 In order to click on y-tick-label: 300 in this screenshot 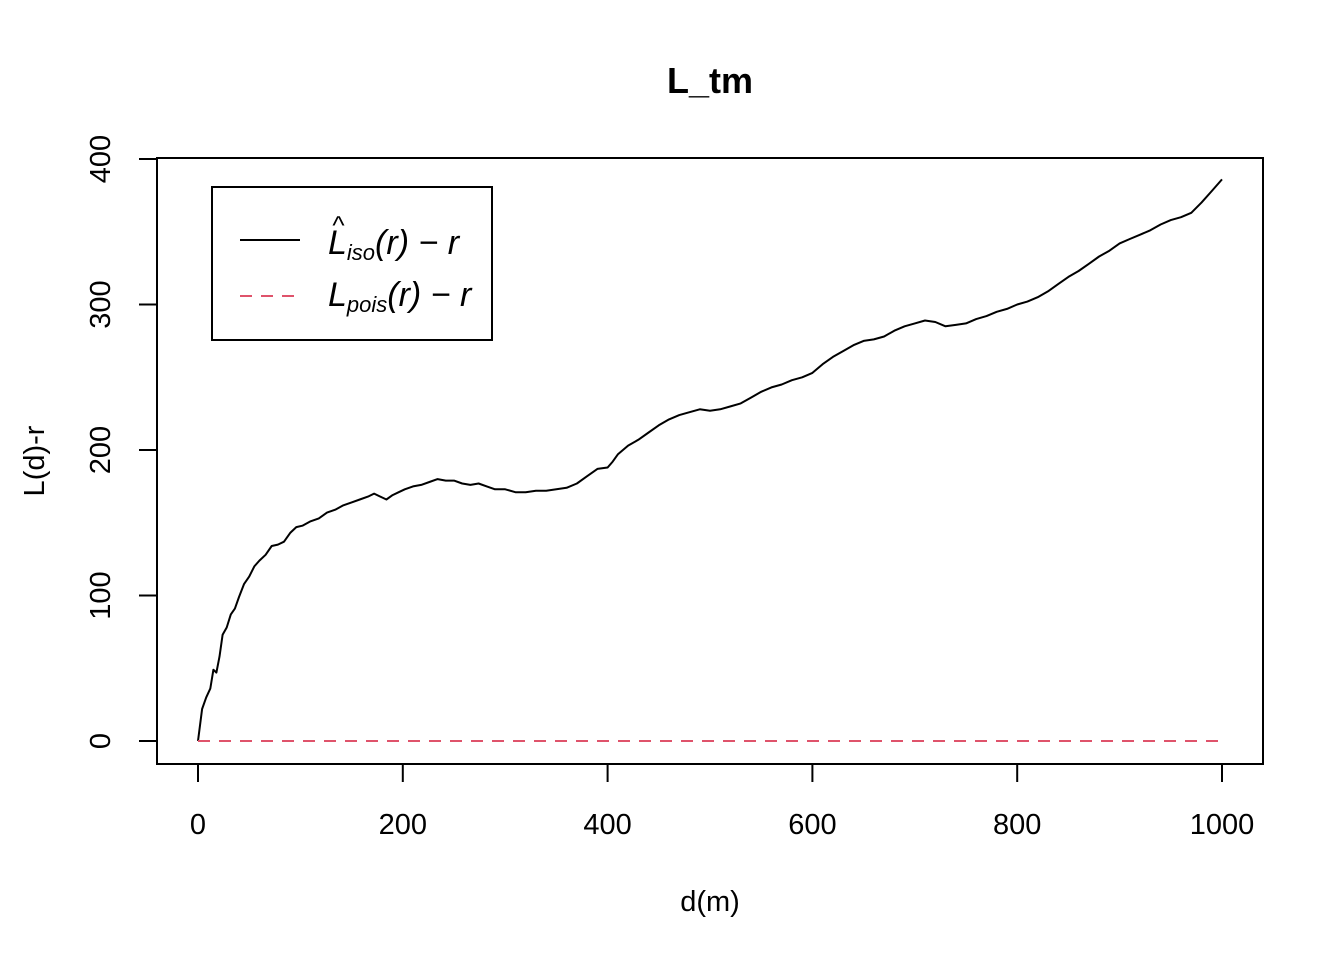, I will do `click(101, 304)`.